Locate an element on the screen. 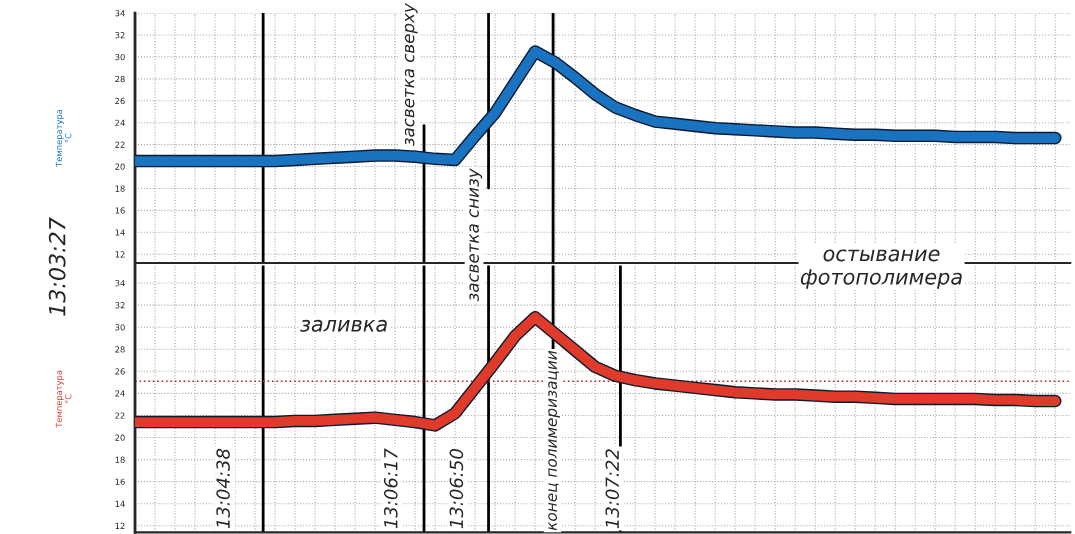 The height and width of the screenshot is (534, 1075). annotation: 13:07:22 is located at coordinates (612, 489).